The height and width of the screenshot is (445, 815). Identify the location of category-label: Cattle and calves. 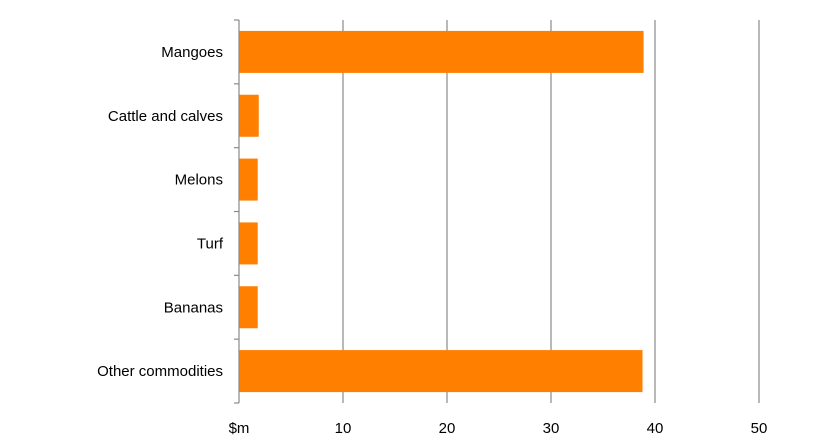
(165, 116).